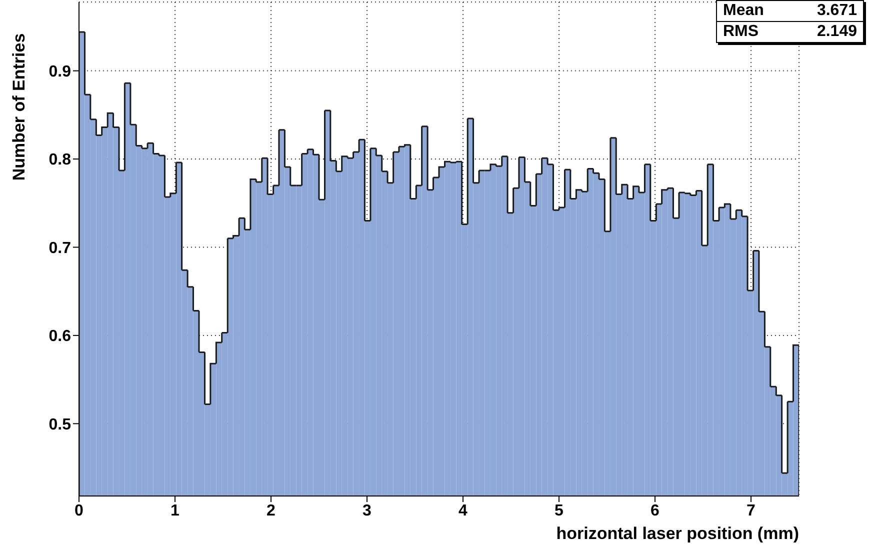  I want to click on y-axis-title: Number of Entries, so click(20, 107).